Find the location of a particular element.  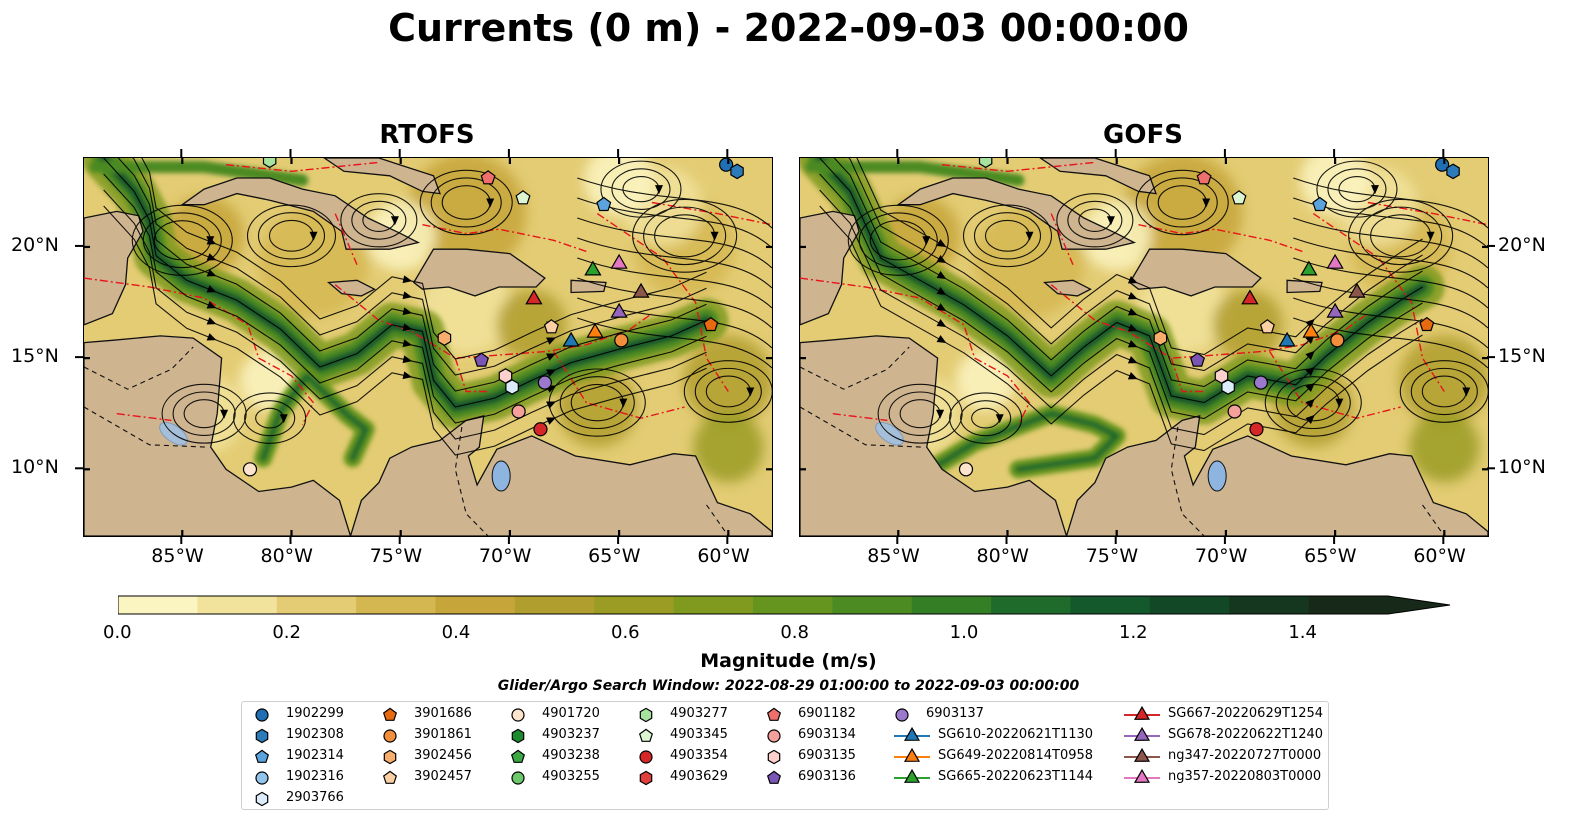

x-tick-label: 75°W is located at coordinates (1112, 556).